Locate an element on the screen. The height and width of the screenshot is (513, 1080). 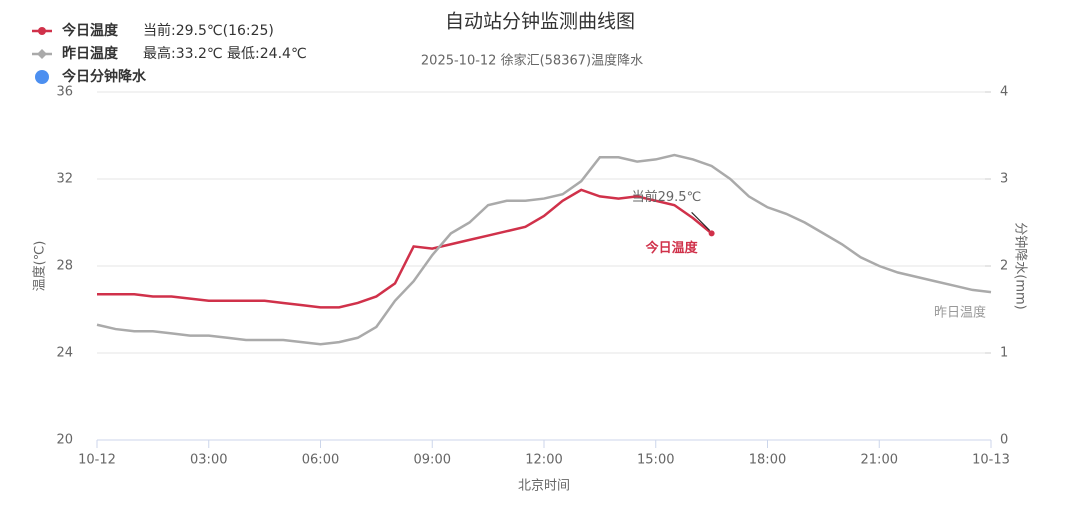
legend-note: 当前:29.5℃(16:25) is located at coordinates (208, 30).